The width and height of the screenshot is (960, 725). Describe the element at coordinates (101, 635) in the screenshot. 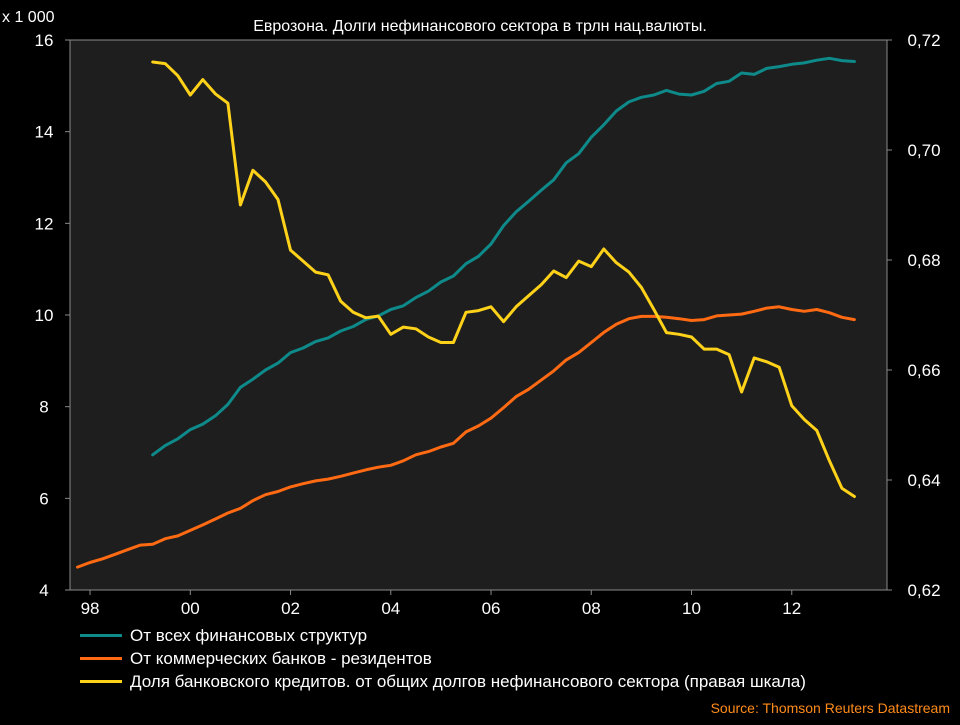

I see `legend-swatch-all-financial` at that location.